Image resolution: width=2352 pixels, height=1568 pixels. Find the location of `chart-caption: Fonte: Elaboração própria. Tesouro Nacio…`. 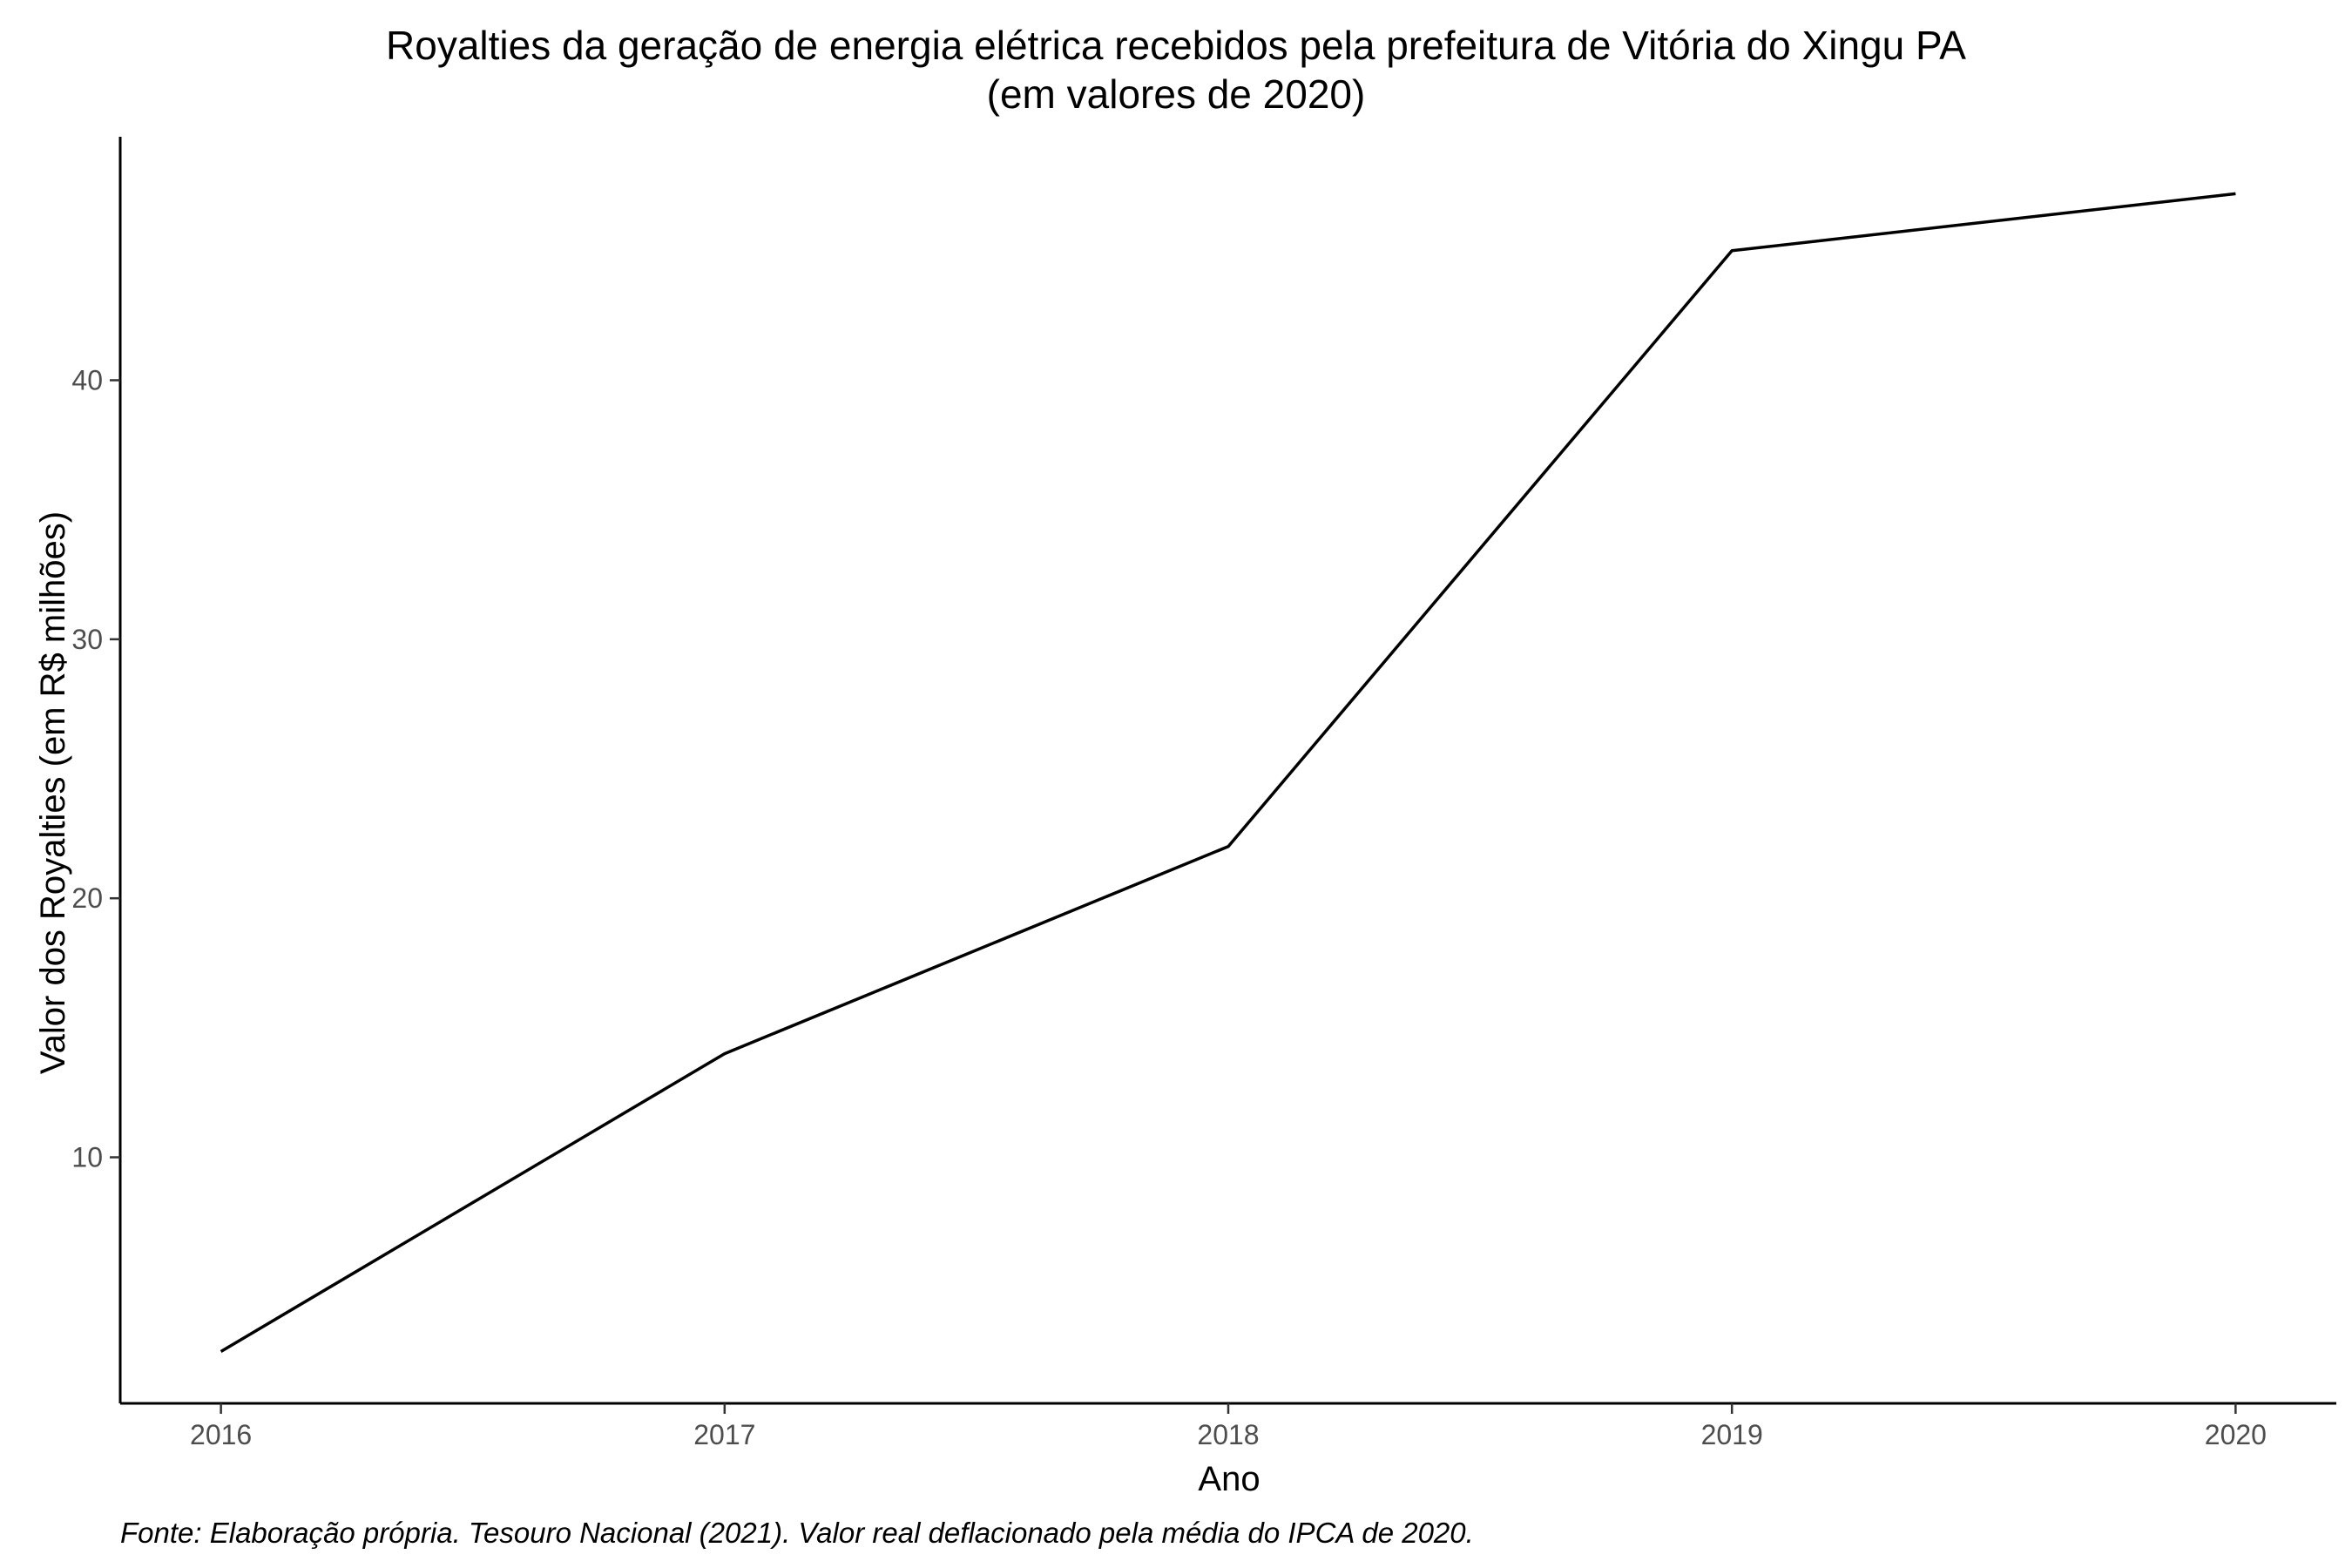

chart-caption: Fonte: Elaboração própria. Tesouro Nacio… is located at coordinates (797, 1533).